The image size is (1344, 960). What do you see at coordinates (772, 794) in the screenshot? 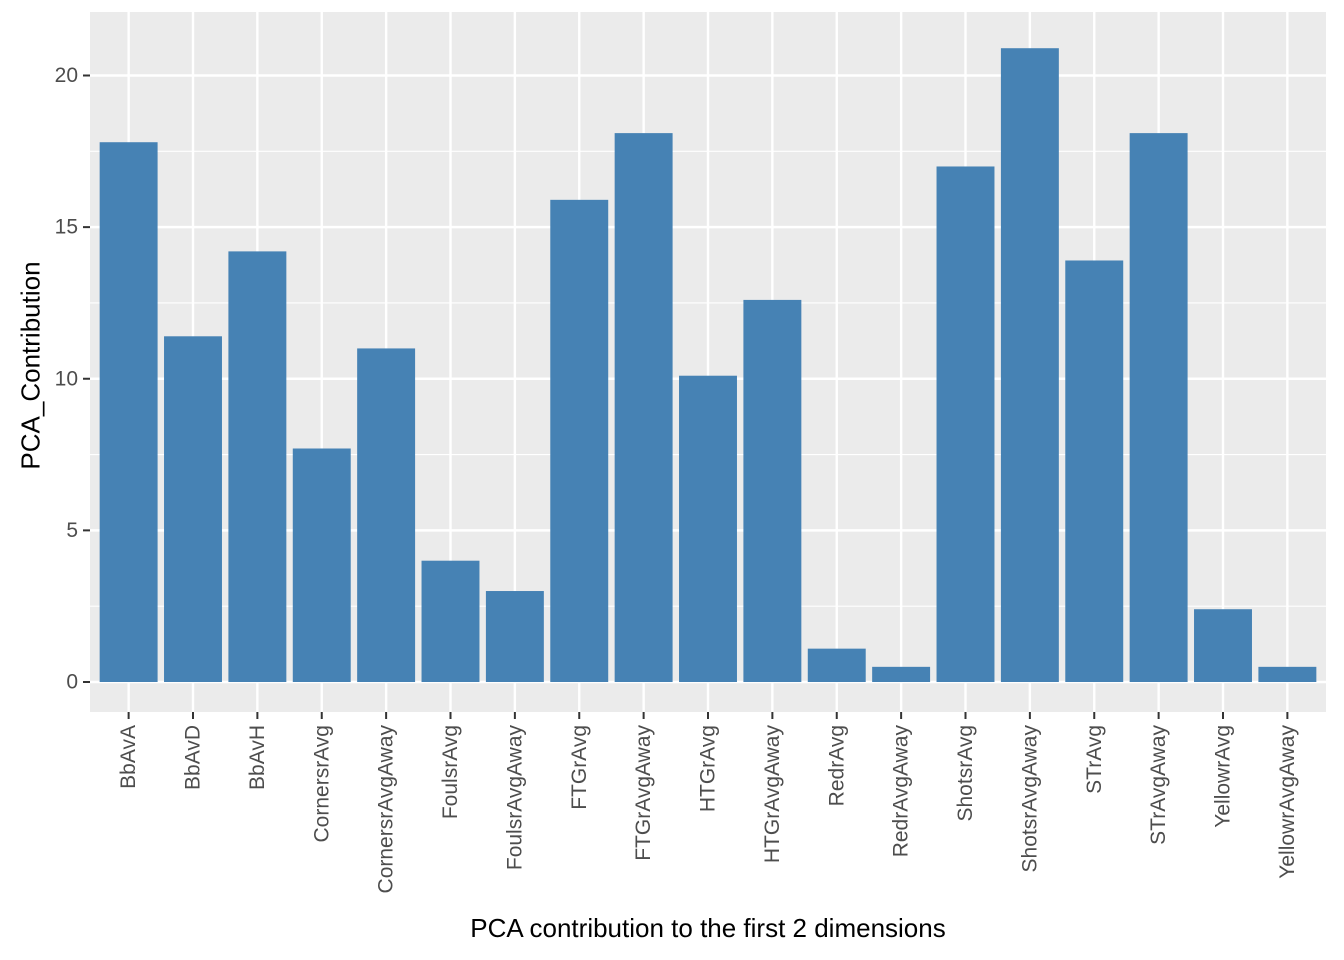
I see `x-tick-label: HTGrAvgAway` at bounding box center [772, 794].